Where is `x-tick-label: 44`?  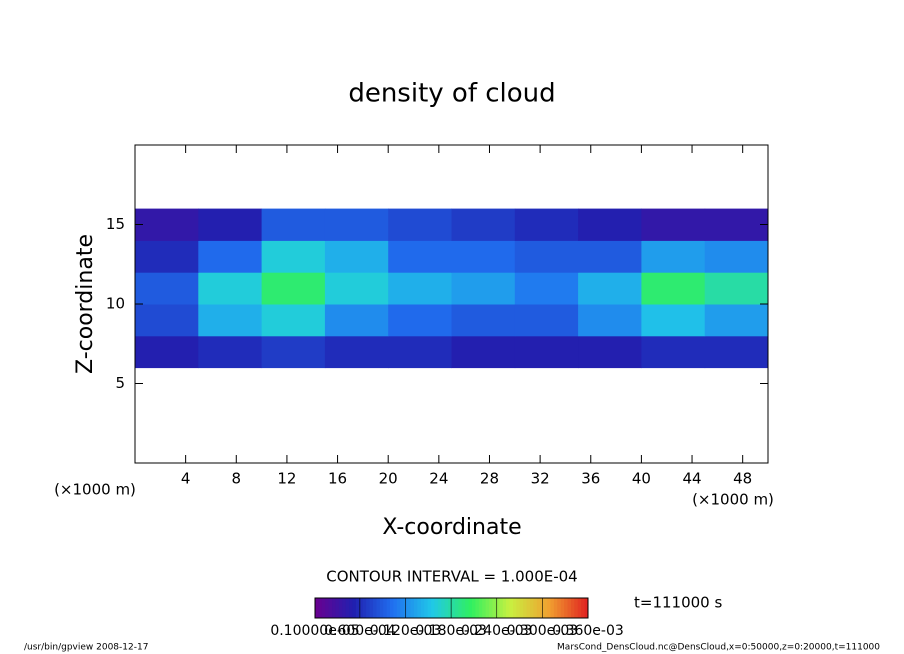 x-tick-label: 44 is located at coordinates (691, 479).